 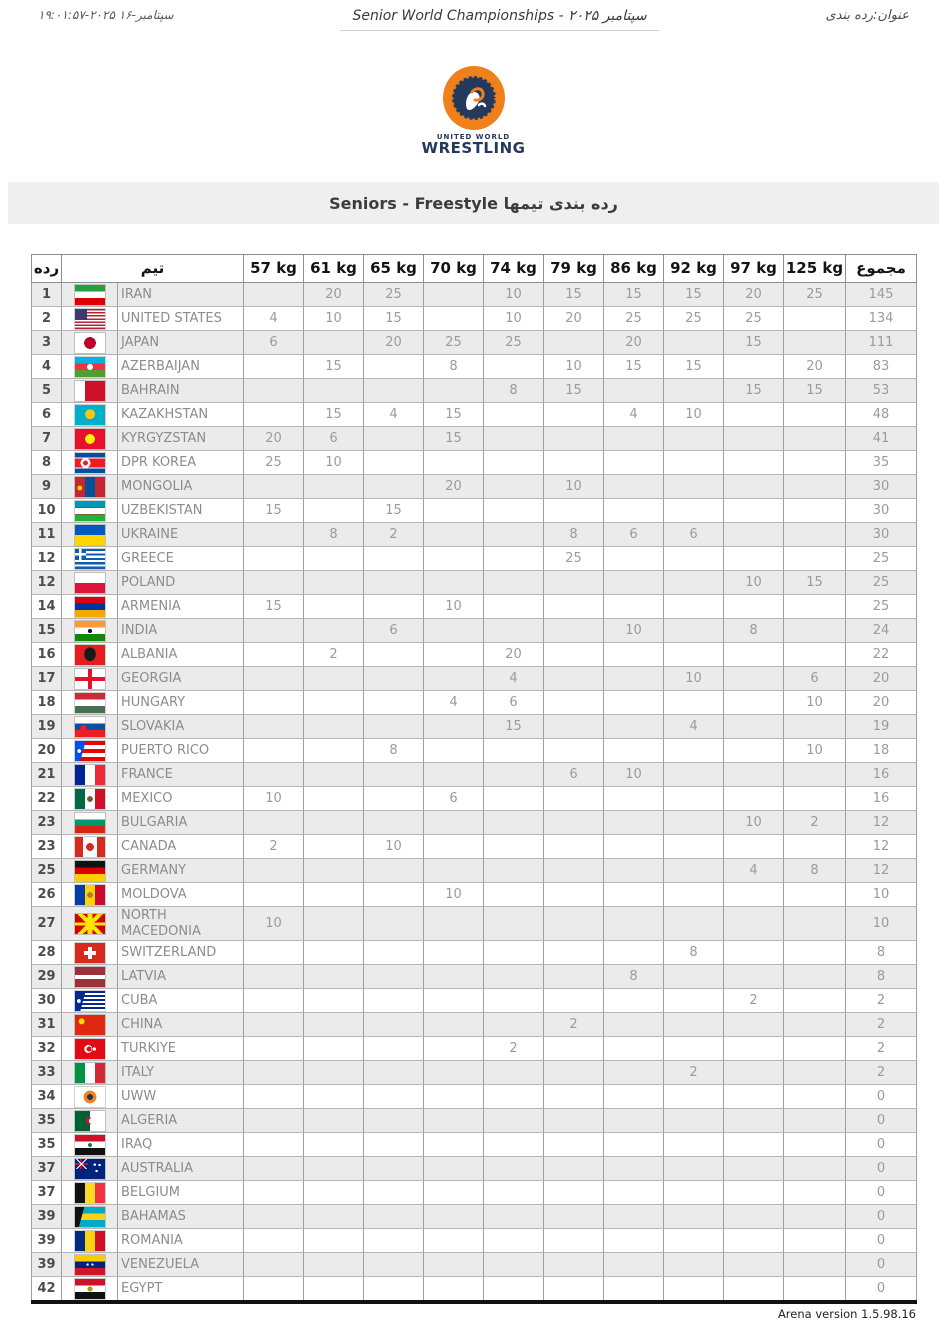 What do you see at coordinates (89, 894) in the screenshot?
I see `md-flag-icon` at bounding box center [89, 894].